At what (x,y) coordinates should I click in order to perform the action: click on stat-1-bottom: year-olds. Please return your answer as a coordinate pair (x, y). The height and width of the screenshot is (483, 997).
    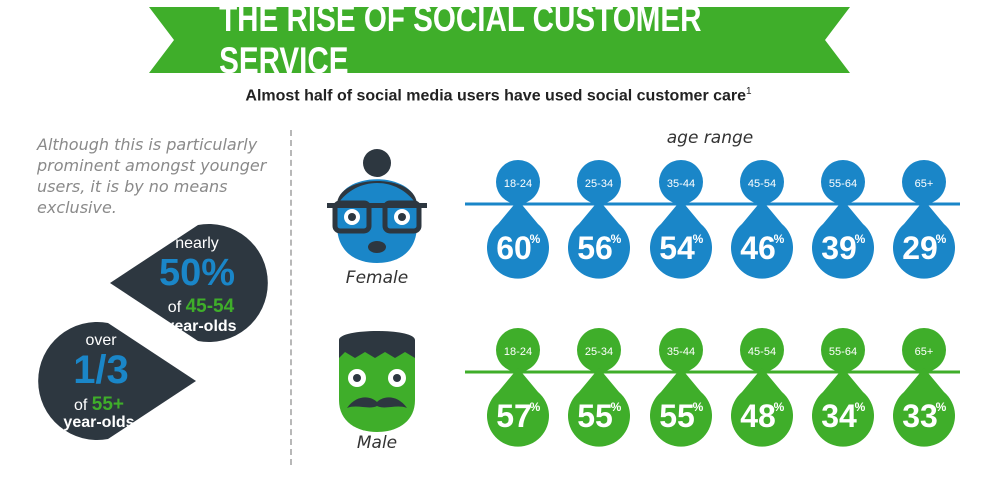
    Looking at the image, I should click on (201, 326).